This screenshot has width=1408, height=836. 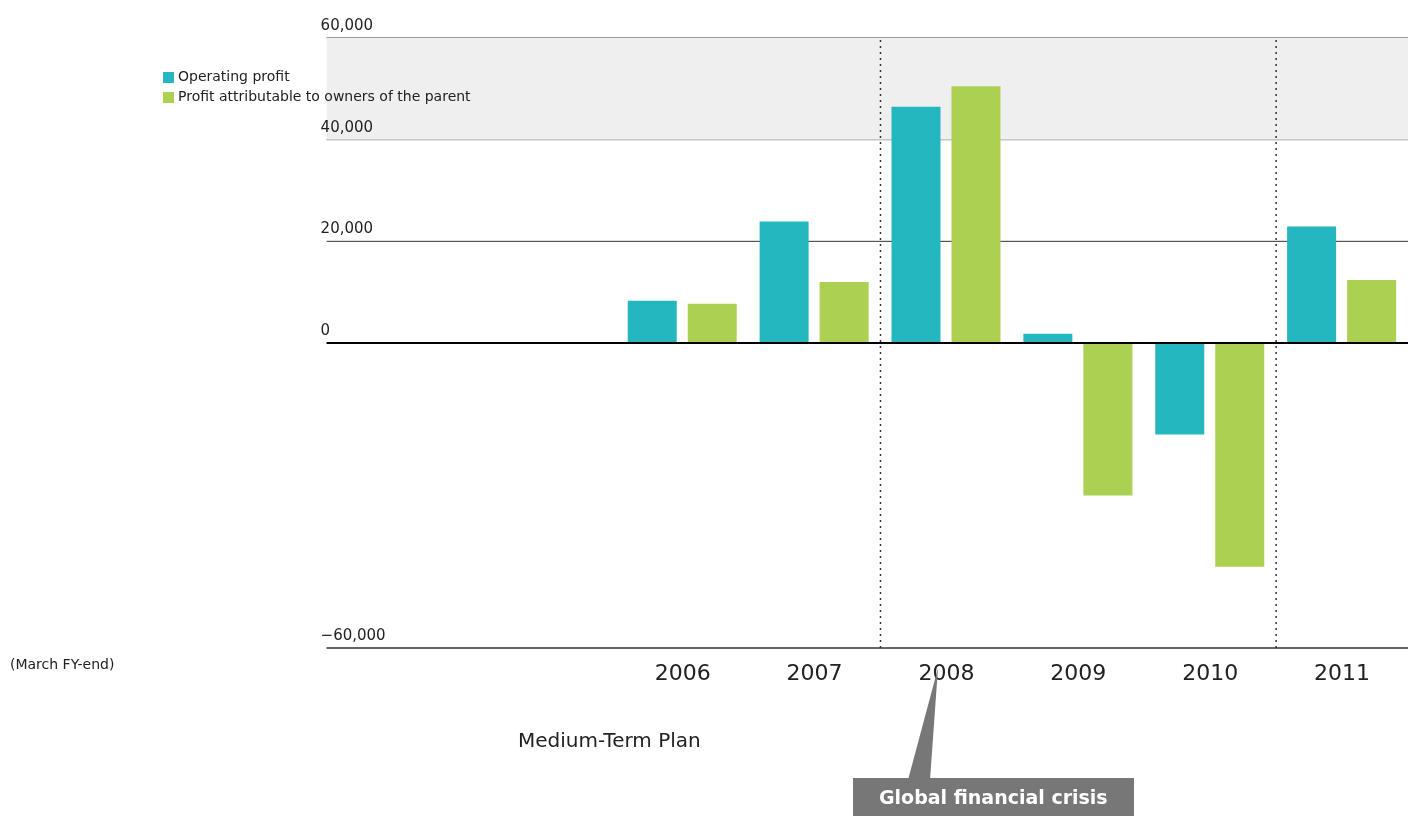 I want to click on text: Global financial crisis, so click(x=993, y=797).